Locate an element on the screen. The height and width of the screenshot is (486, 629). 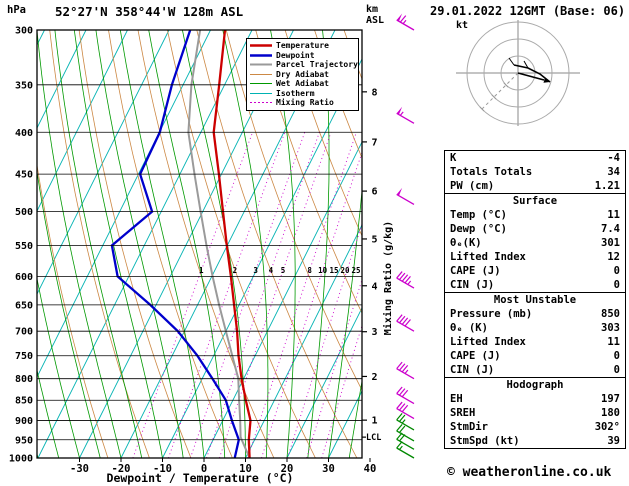
svg-text: -10 is located at coordinates (162, 469).